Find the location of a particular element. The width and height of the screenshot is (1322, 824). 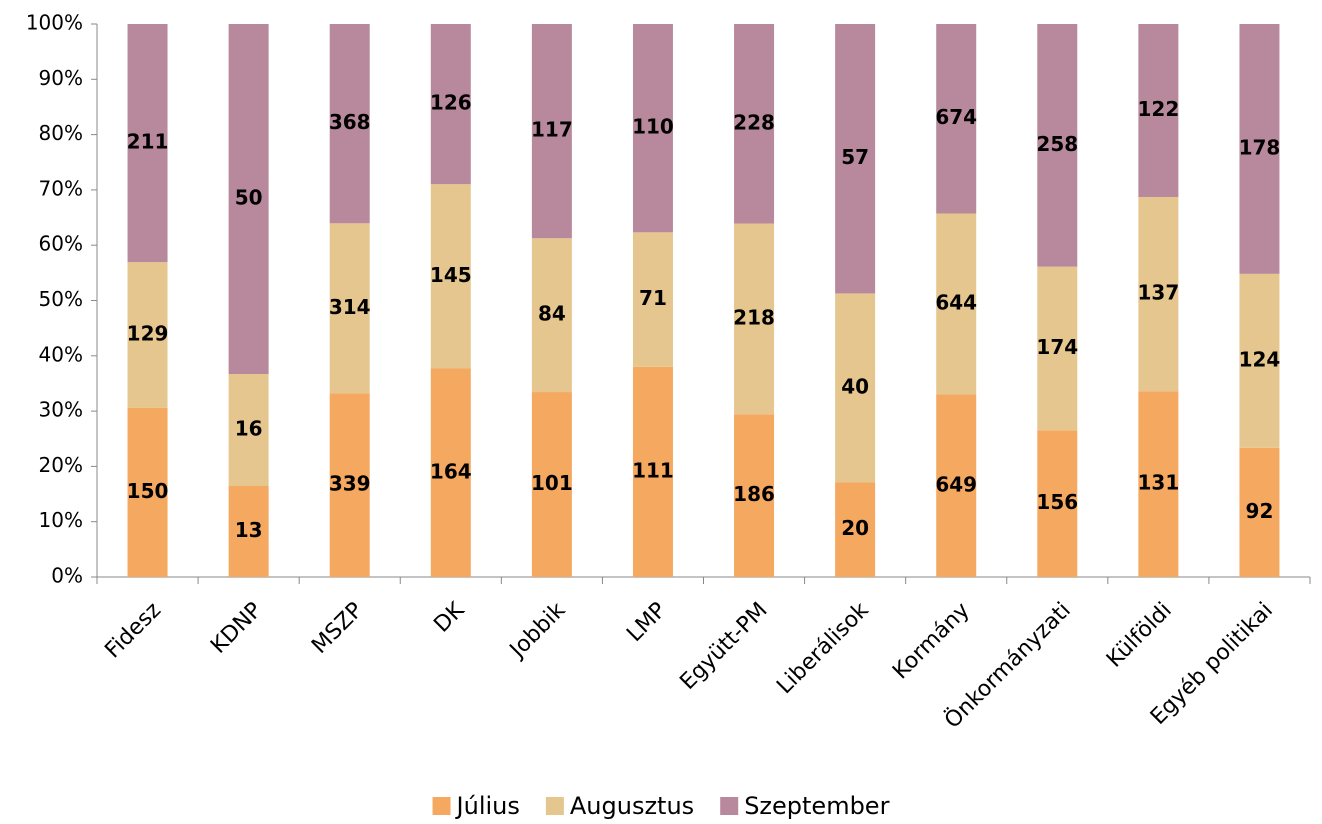

data-label: 368 is located at coordinates (350, 122).